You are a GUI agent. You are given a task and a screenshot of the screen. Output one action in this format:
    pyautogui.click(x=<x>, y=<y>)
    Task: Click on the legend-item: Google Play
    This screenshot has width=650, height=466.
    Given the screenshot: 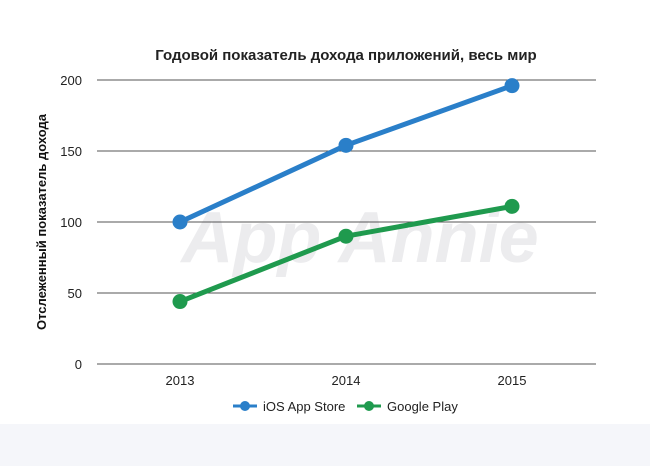 What is the action you would take?
    pyautogui.click(x=407, y=406)
    